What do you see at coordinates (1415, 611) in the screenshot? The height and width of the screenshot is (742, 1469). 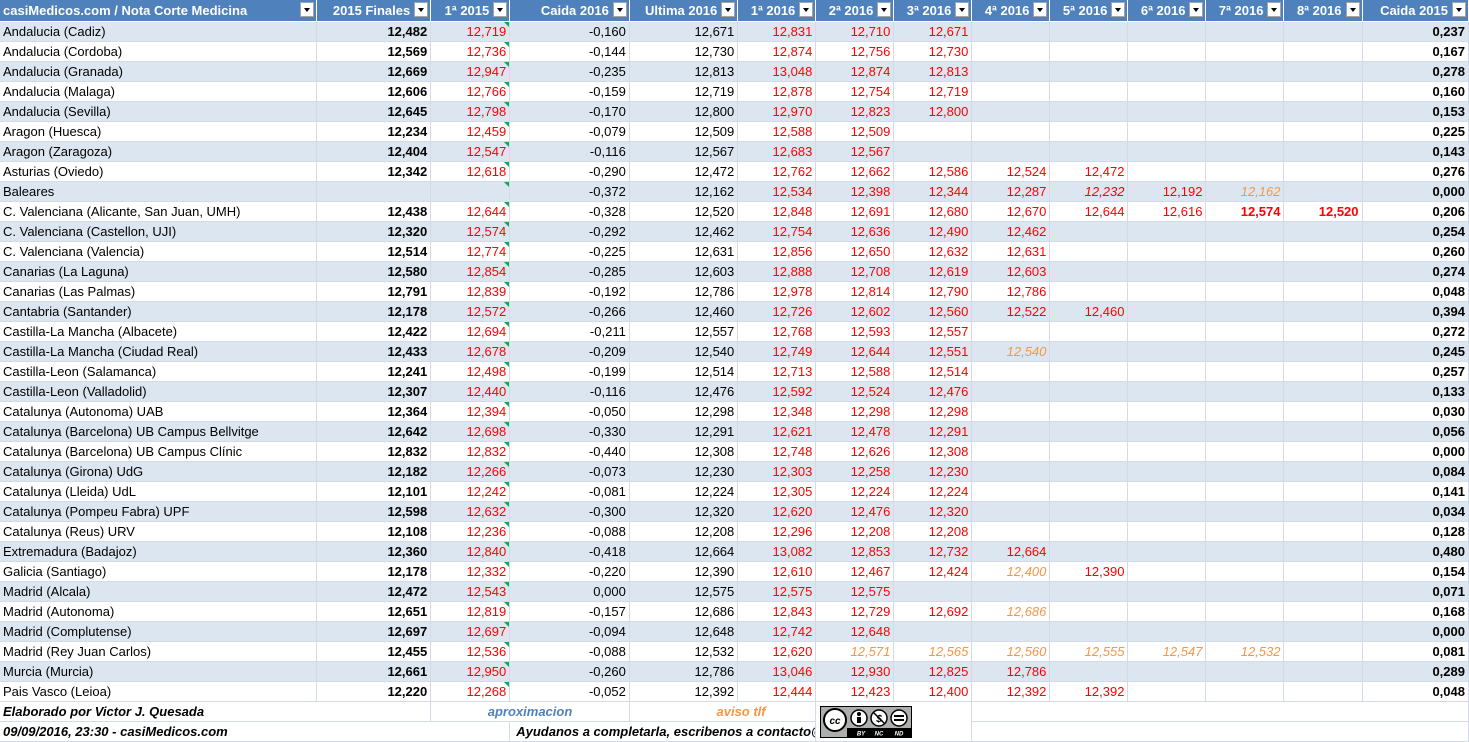 I see `cell-caida2015: 0,168` at bounding box center [1415, 611].